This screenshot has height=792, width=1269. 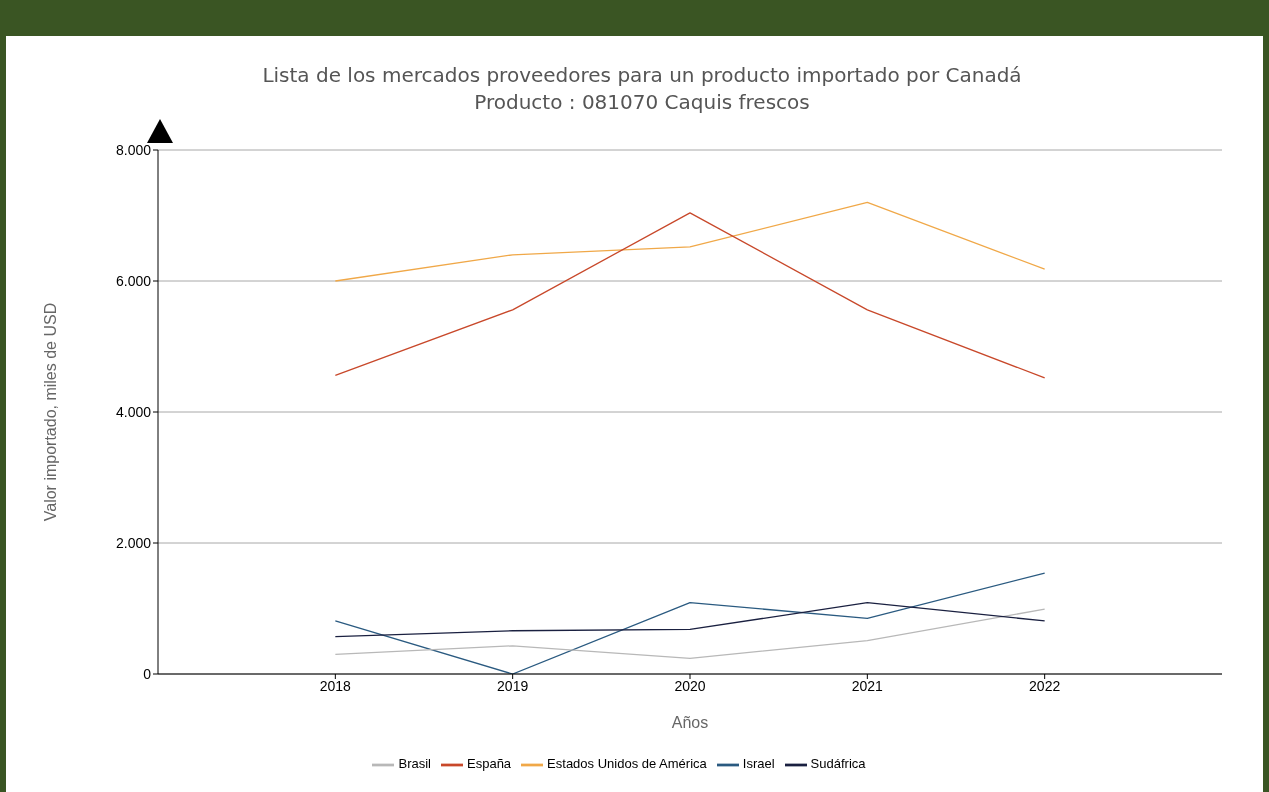 I want to click on y-tick-label: 2.000, so click(x=133, y=542).